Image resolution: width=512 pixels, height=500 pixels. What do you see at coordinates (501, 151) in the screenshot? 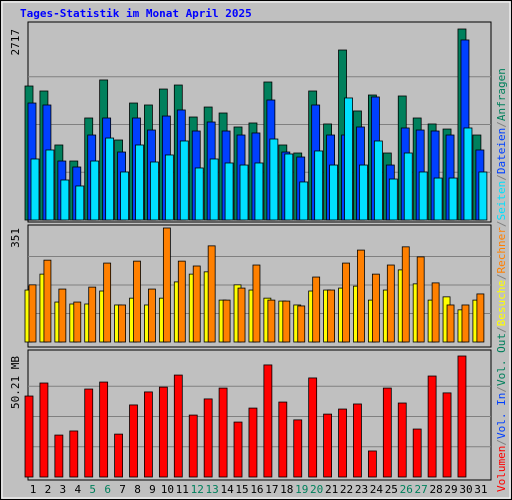
I see `legend-entry: Dateien` at bounding box center [501, 151].